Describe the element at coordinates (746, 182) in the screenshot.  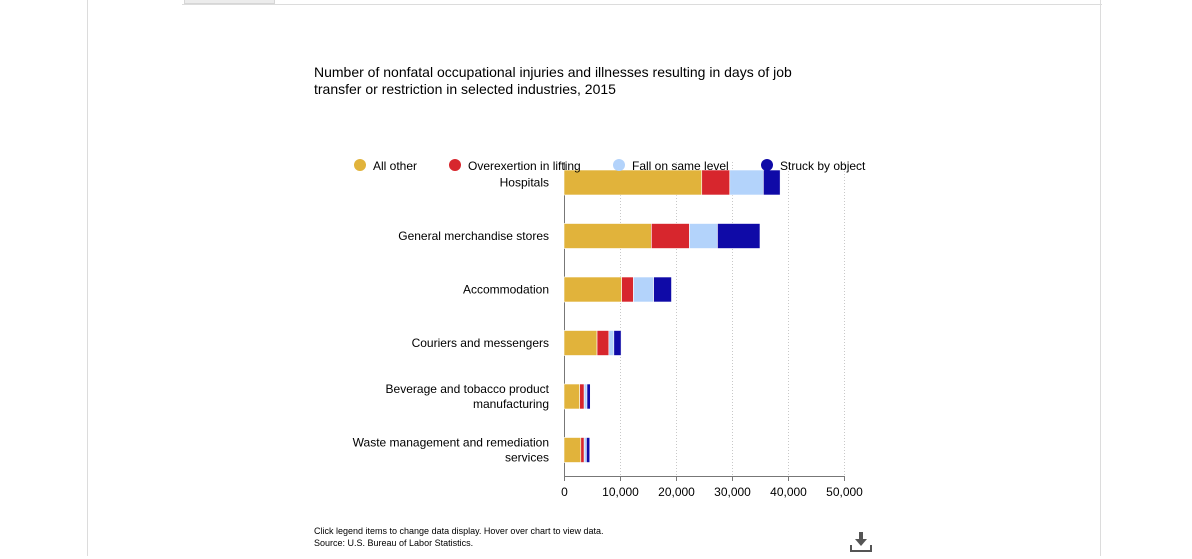
I see `bar-segment: Hospitals — Fall on same level: 6,000` at that location.